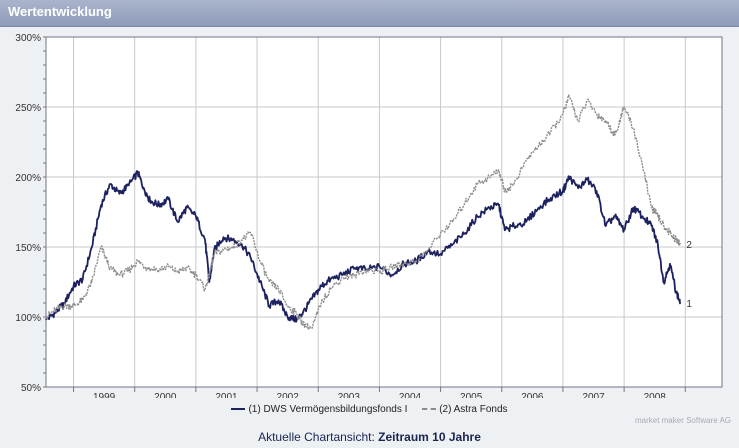 The width and height of the screenshot is (739, 448). Describe the element at coordinates (226, 395) in the screenshot. I see `x-tick-label: 2001` at that location.